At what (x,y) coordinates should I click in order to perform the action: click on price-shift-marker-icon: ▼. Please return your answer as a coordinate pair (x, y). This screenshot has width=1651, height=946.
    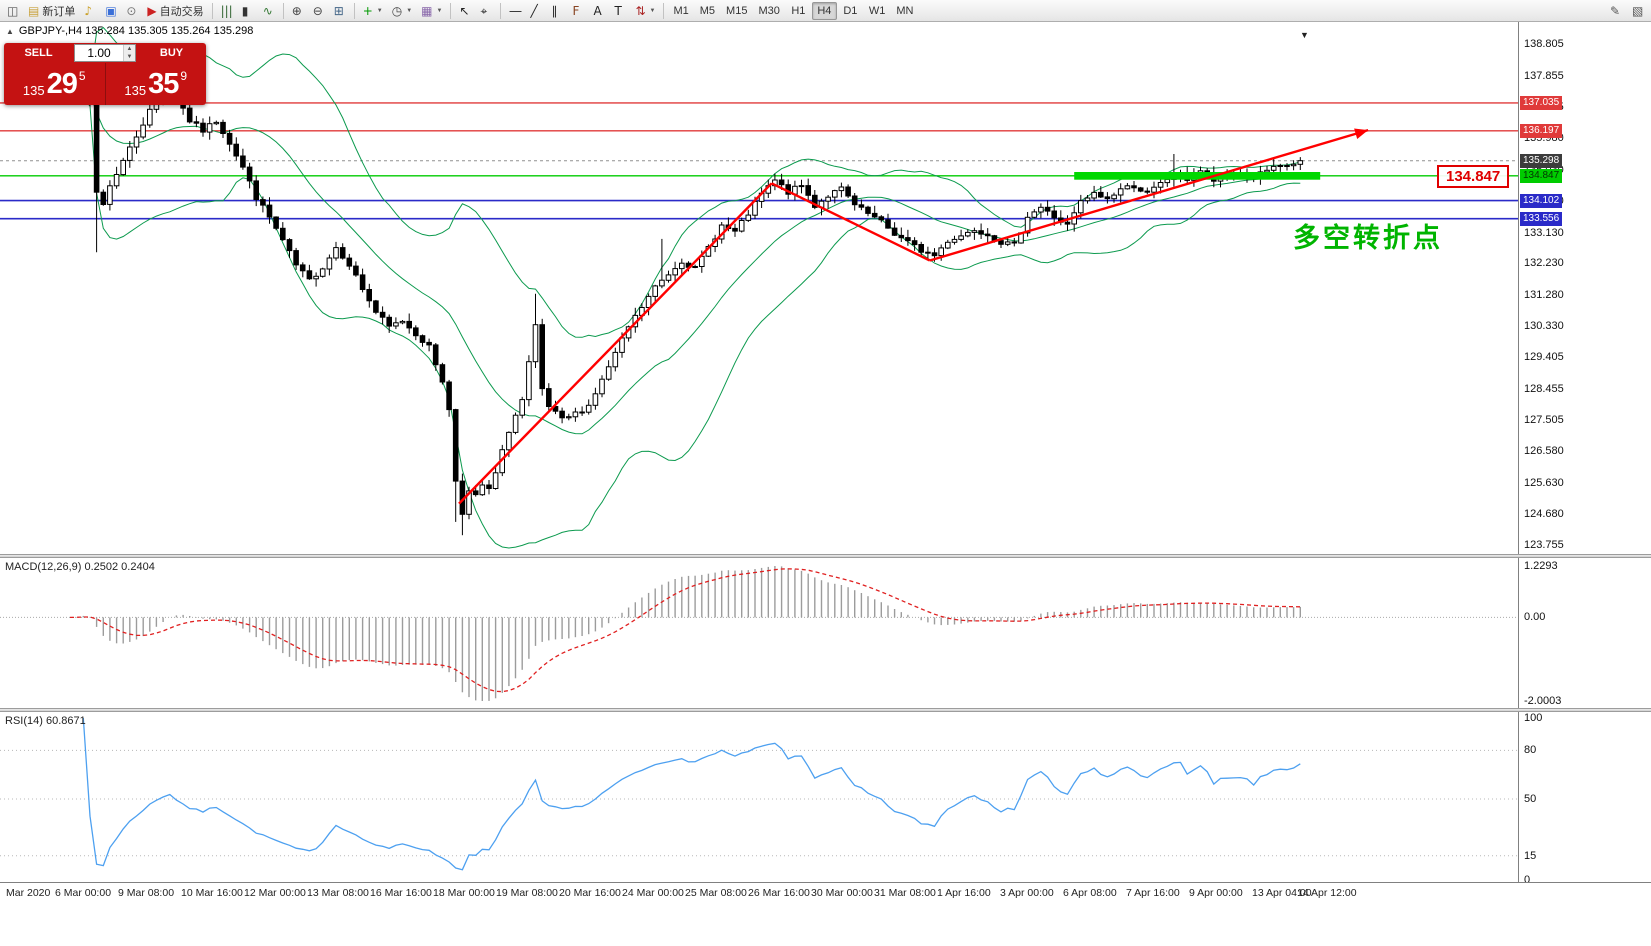
    Looking at the image, I should click on (1304, 35).